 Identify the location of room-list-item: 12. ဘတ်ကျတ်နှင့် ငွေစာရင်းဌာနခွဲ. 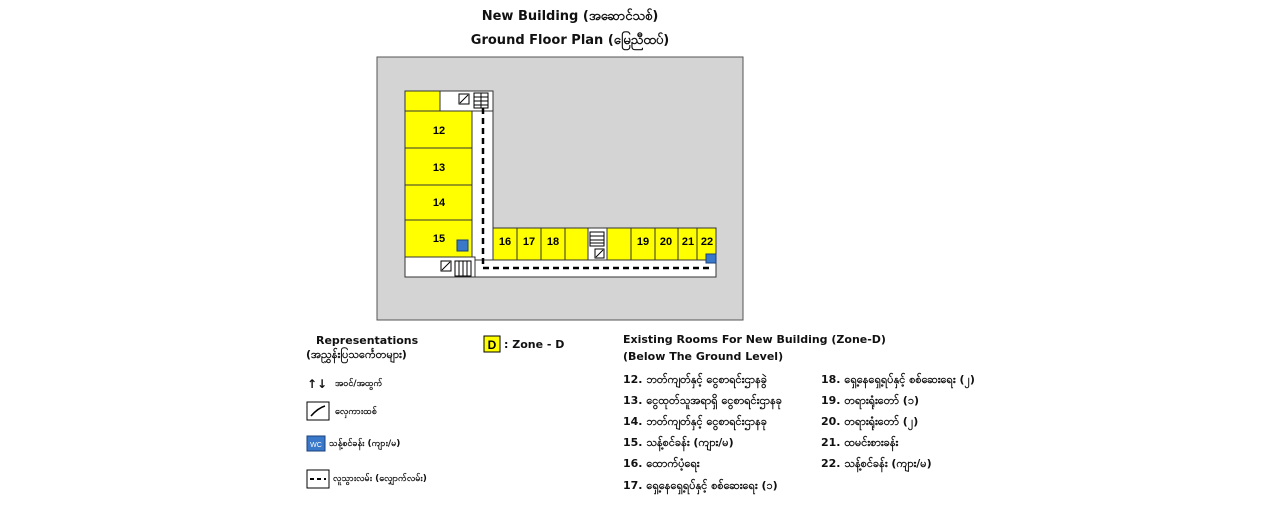
(695, 379).